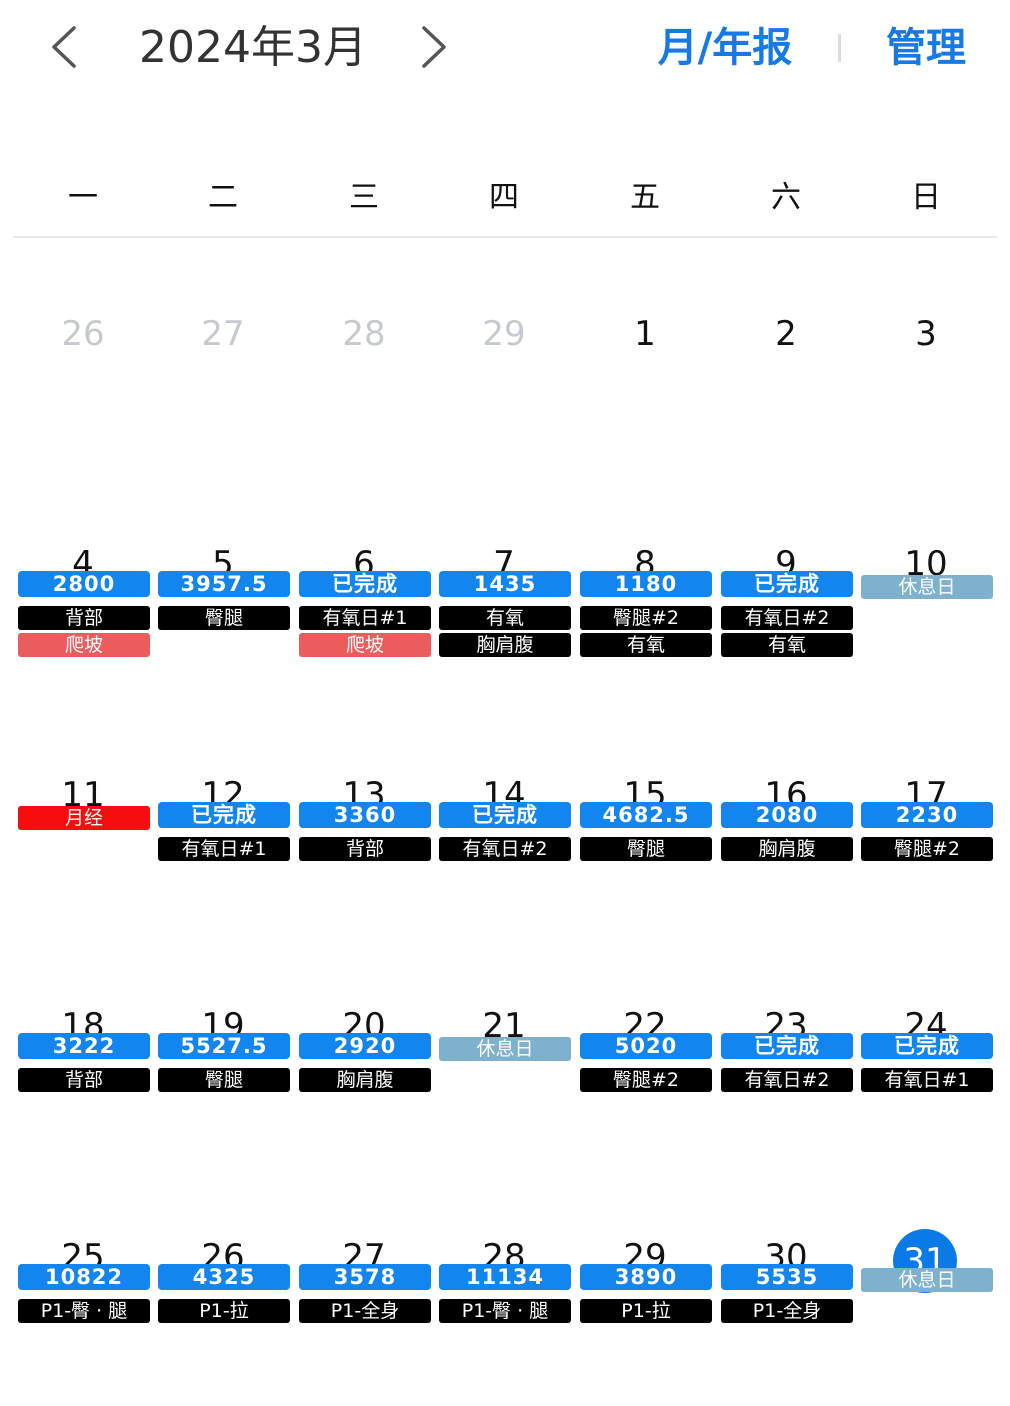 This screenshot has width=1010, height=1406. What do you see at coordinates (926, 829) in the screenshot?
I see `day-cell: 17 2230 臀腿#2` at bounding box center [926, 829].